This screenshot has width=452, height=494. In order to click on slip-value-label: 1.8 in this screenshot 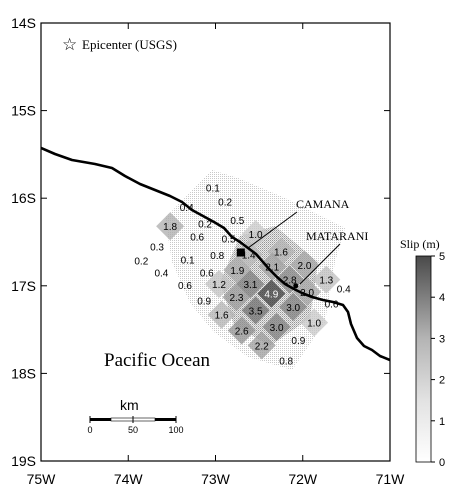, I will do `click(170, 227)`.